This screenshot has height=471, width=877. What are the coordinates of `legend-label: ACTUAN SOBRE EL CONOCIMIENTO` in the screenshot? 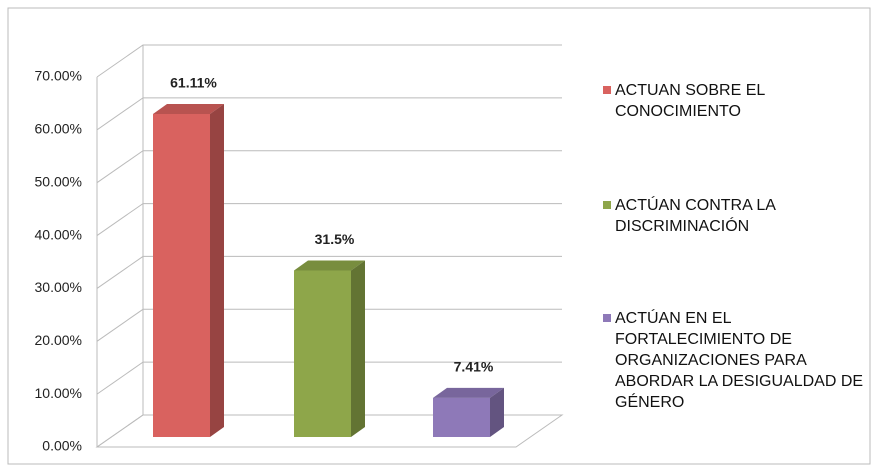 It's located at (690, 101).